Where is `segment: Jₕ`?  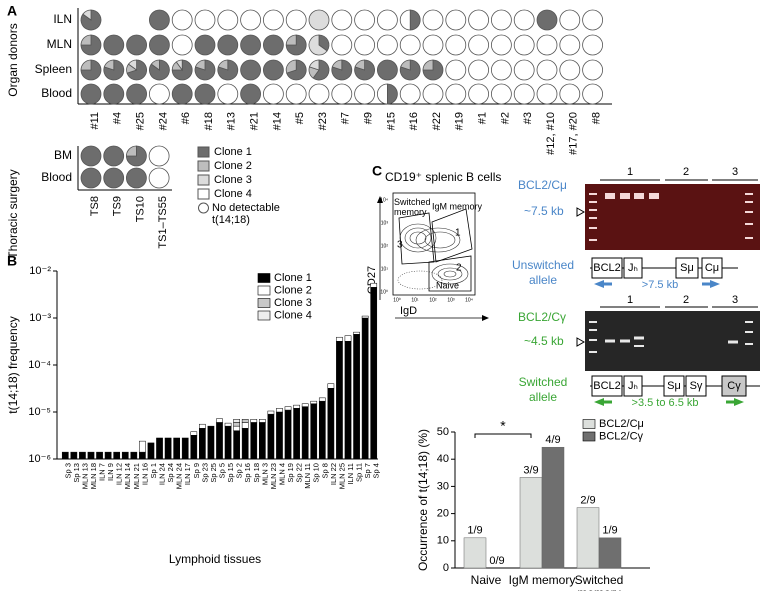
segment: Jₕ is located at coordinates (633, 386).